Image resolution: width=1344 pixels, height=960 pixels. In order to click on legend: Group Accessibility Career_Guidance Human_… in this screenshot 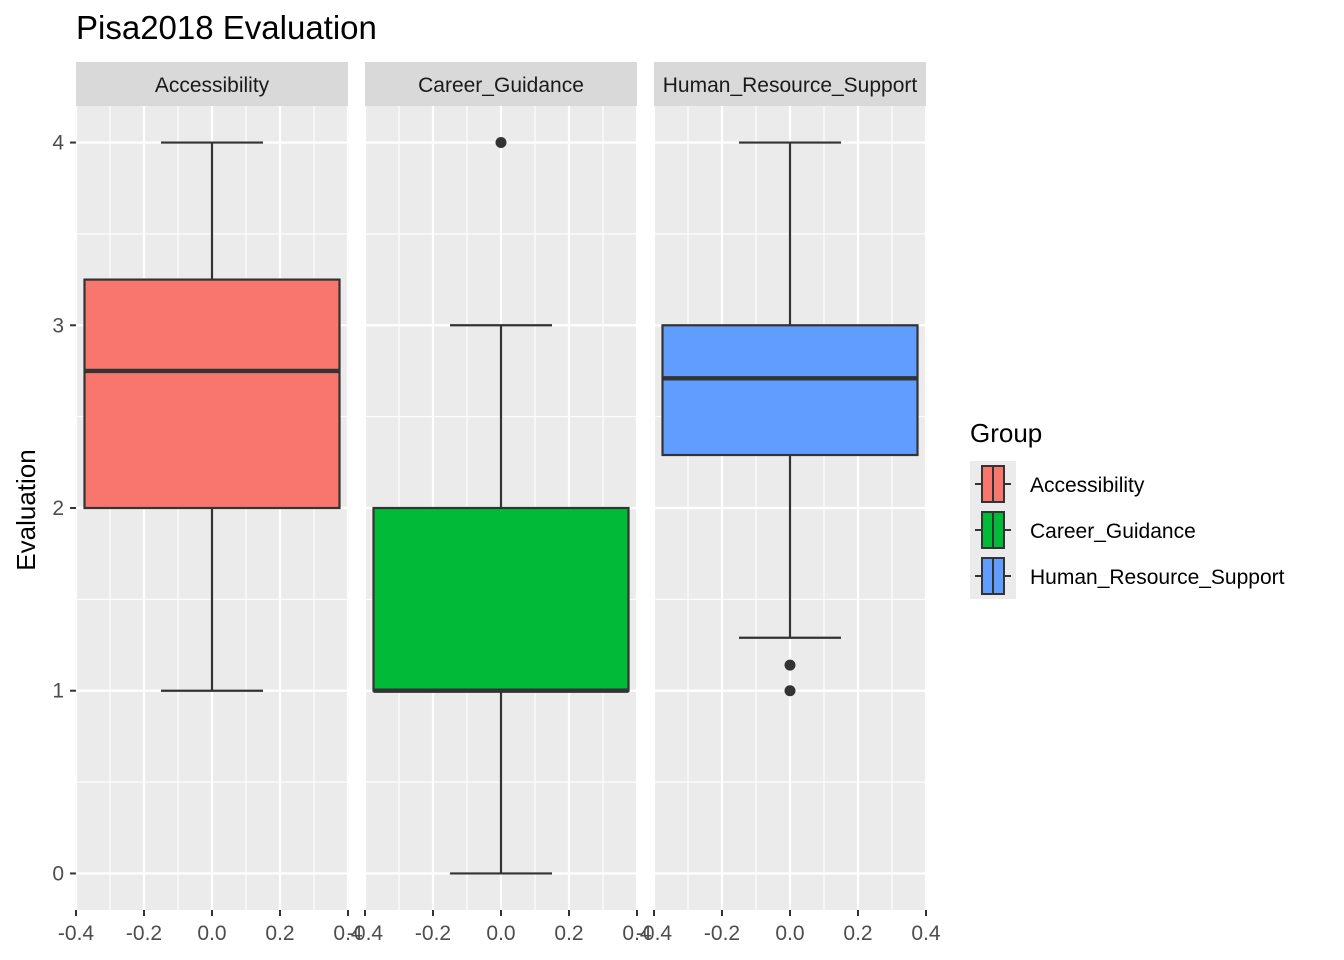, I will do `click(1127, 508)`.